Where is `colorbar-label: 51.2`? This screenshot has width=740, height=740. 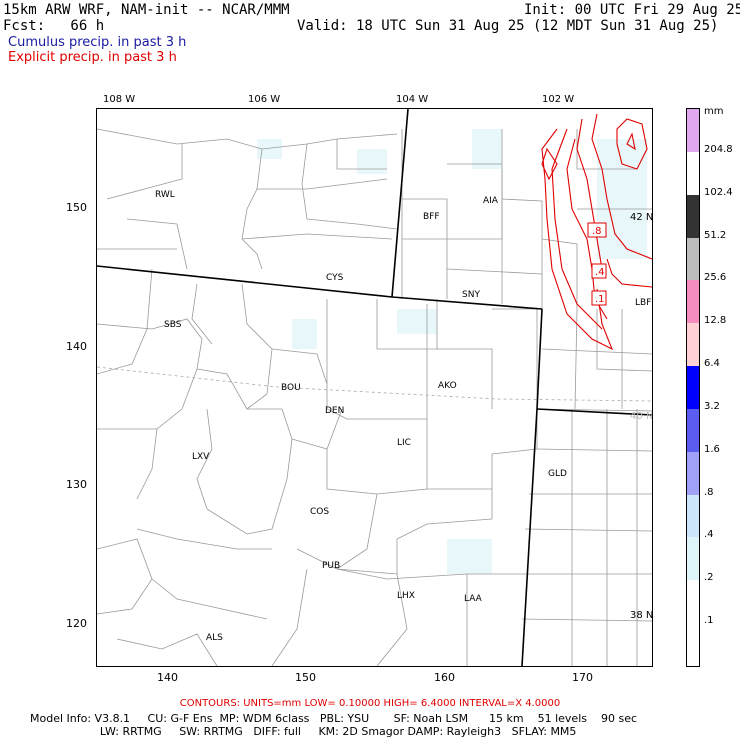 colorbar-label: 51.2 is located at coordinates (715, 235).